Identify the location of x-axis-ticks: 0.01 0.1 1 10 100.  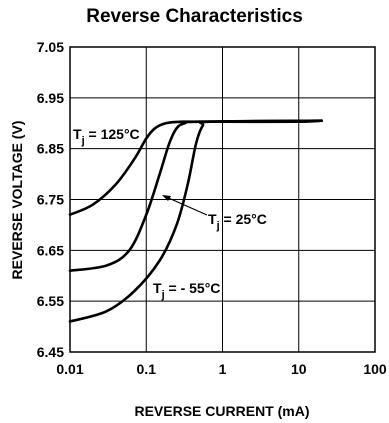
(221, 369).